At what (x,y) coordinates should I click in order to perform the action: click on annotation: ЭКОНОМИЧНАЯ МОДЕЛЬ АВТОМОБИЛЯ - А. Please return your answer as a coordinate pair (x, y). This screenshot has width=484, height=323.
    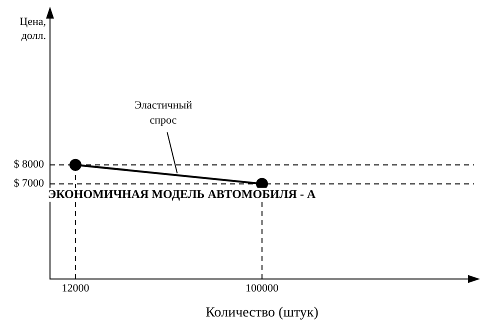
    Looking at the image, I should click on (182, 193).